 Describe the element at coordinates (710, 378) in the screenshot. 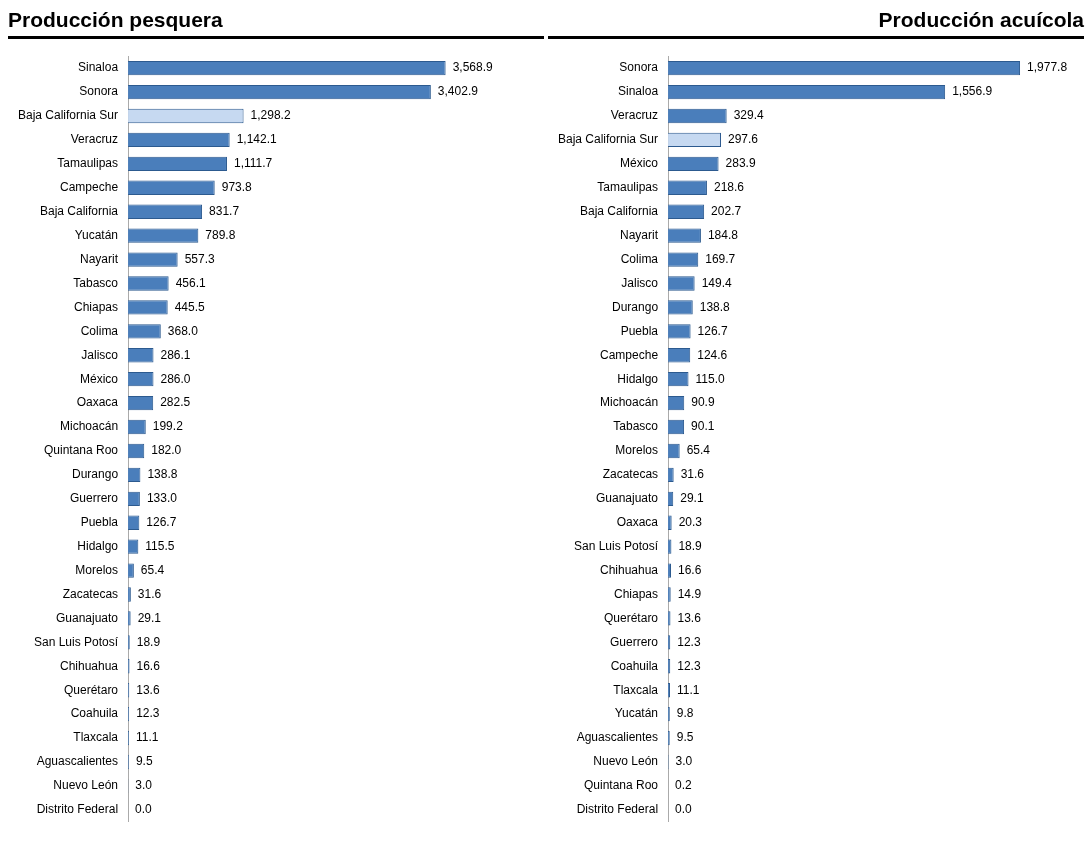

I see `data-label: 115.0` at that location.